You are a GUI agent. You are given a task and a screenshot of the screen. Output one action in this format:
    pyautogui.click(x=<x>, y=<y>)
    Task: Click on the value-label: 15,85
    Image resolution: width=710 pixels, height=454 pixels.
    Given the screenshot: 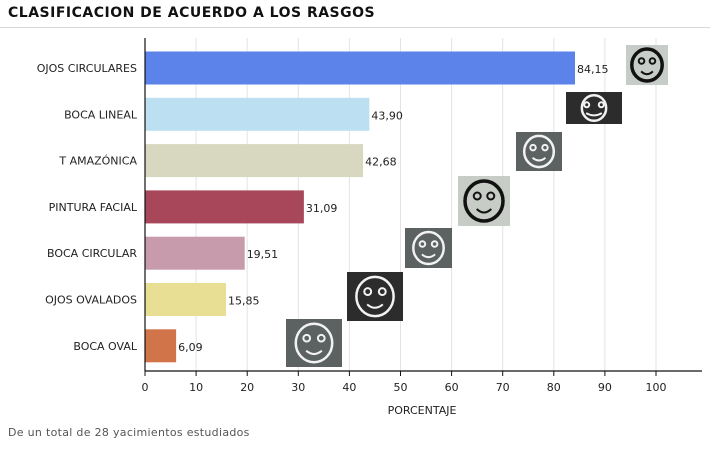 What is the action you would take?
    pyautogui.click(x=244, y=301)
    